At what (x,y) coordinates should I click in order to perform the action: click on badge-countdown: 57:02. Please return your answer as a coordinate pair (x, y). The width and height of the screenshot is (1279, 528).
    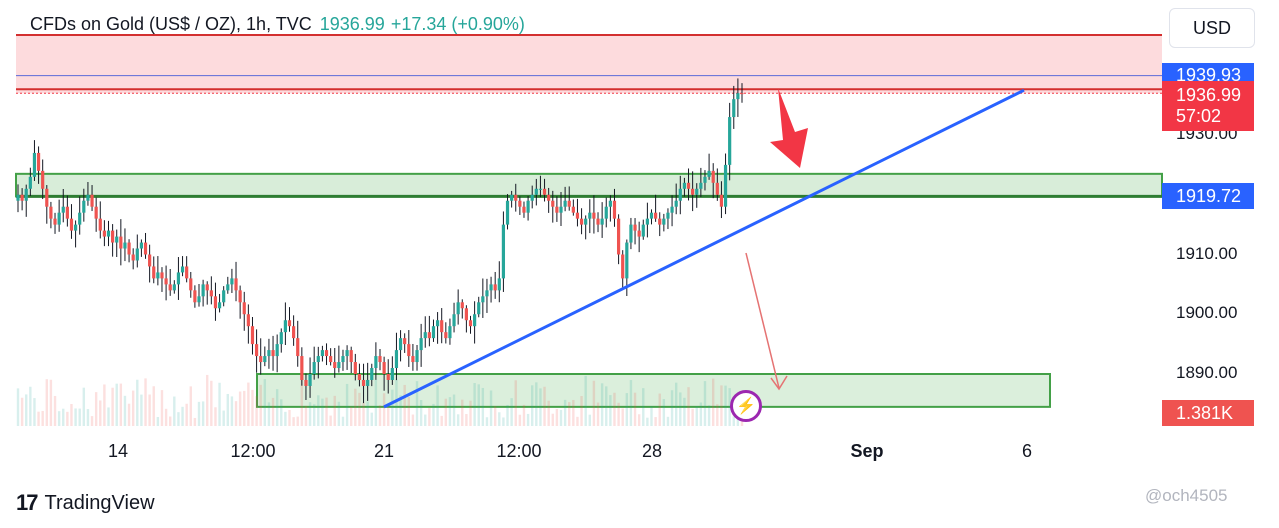
    Looking at the image, I should click on (1199, 116).